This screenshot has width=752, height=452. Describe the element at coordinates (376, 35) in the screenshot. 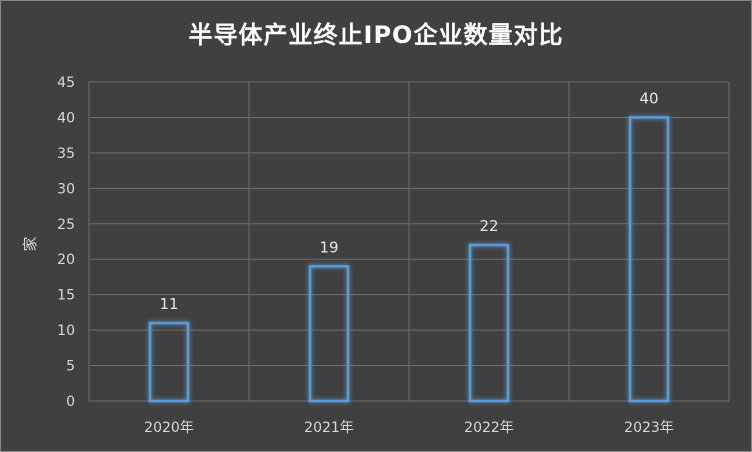

I see `chart-title: 半导体产业终止IPO企业数量对比` at that location.